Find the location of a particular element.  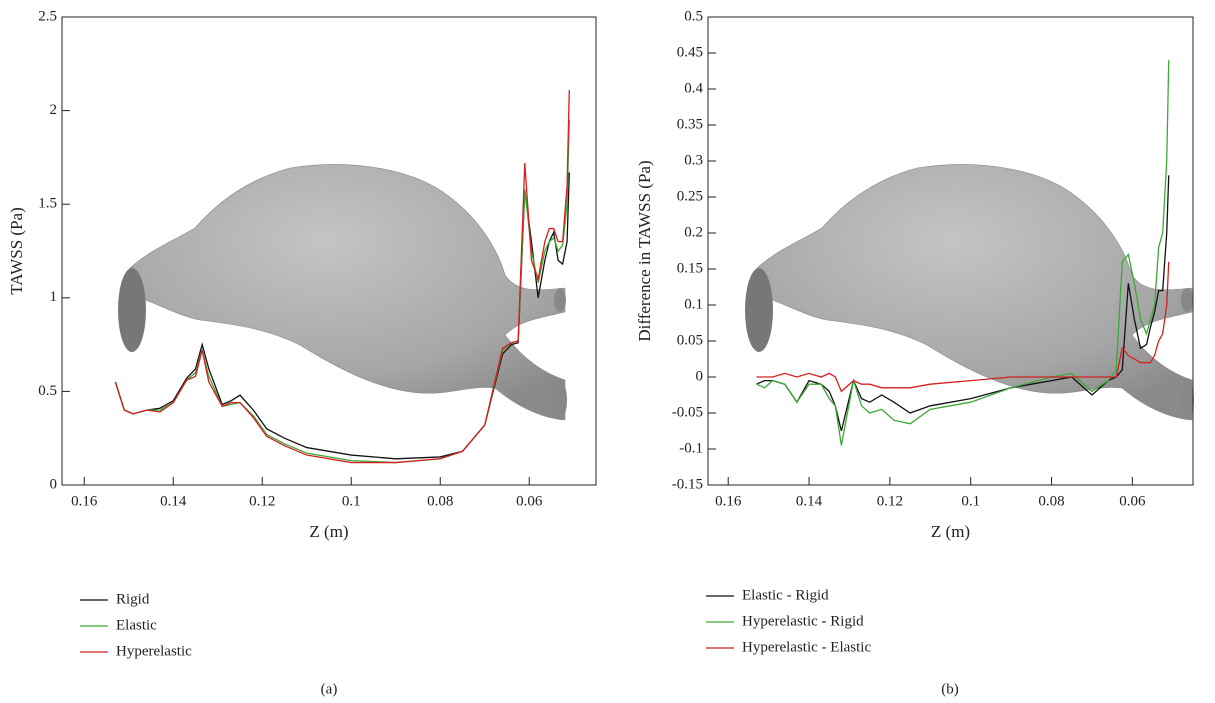

y-tick-label: 0.2 is located at coordinates (693, 232).